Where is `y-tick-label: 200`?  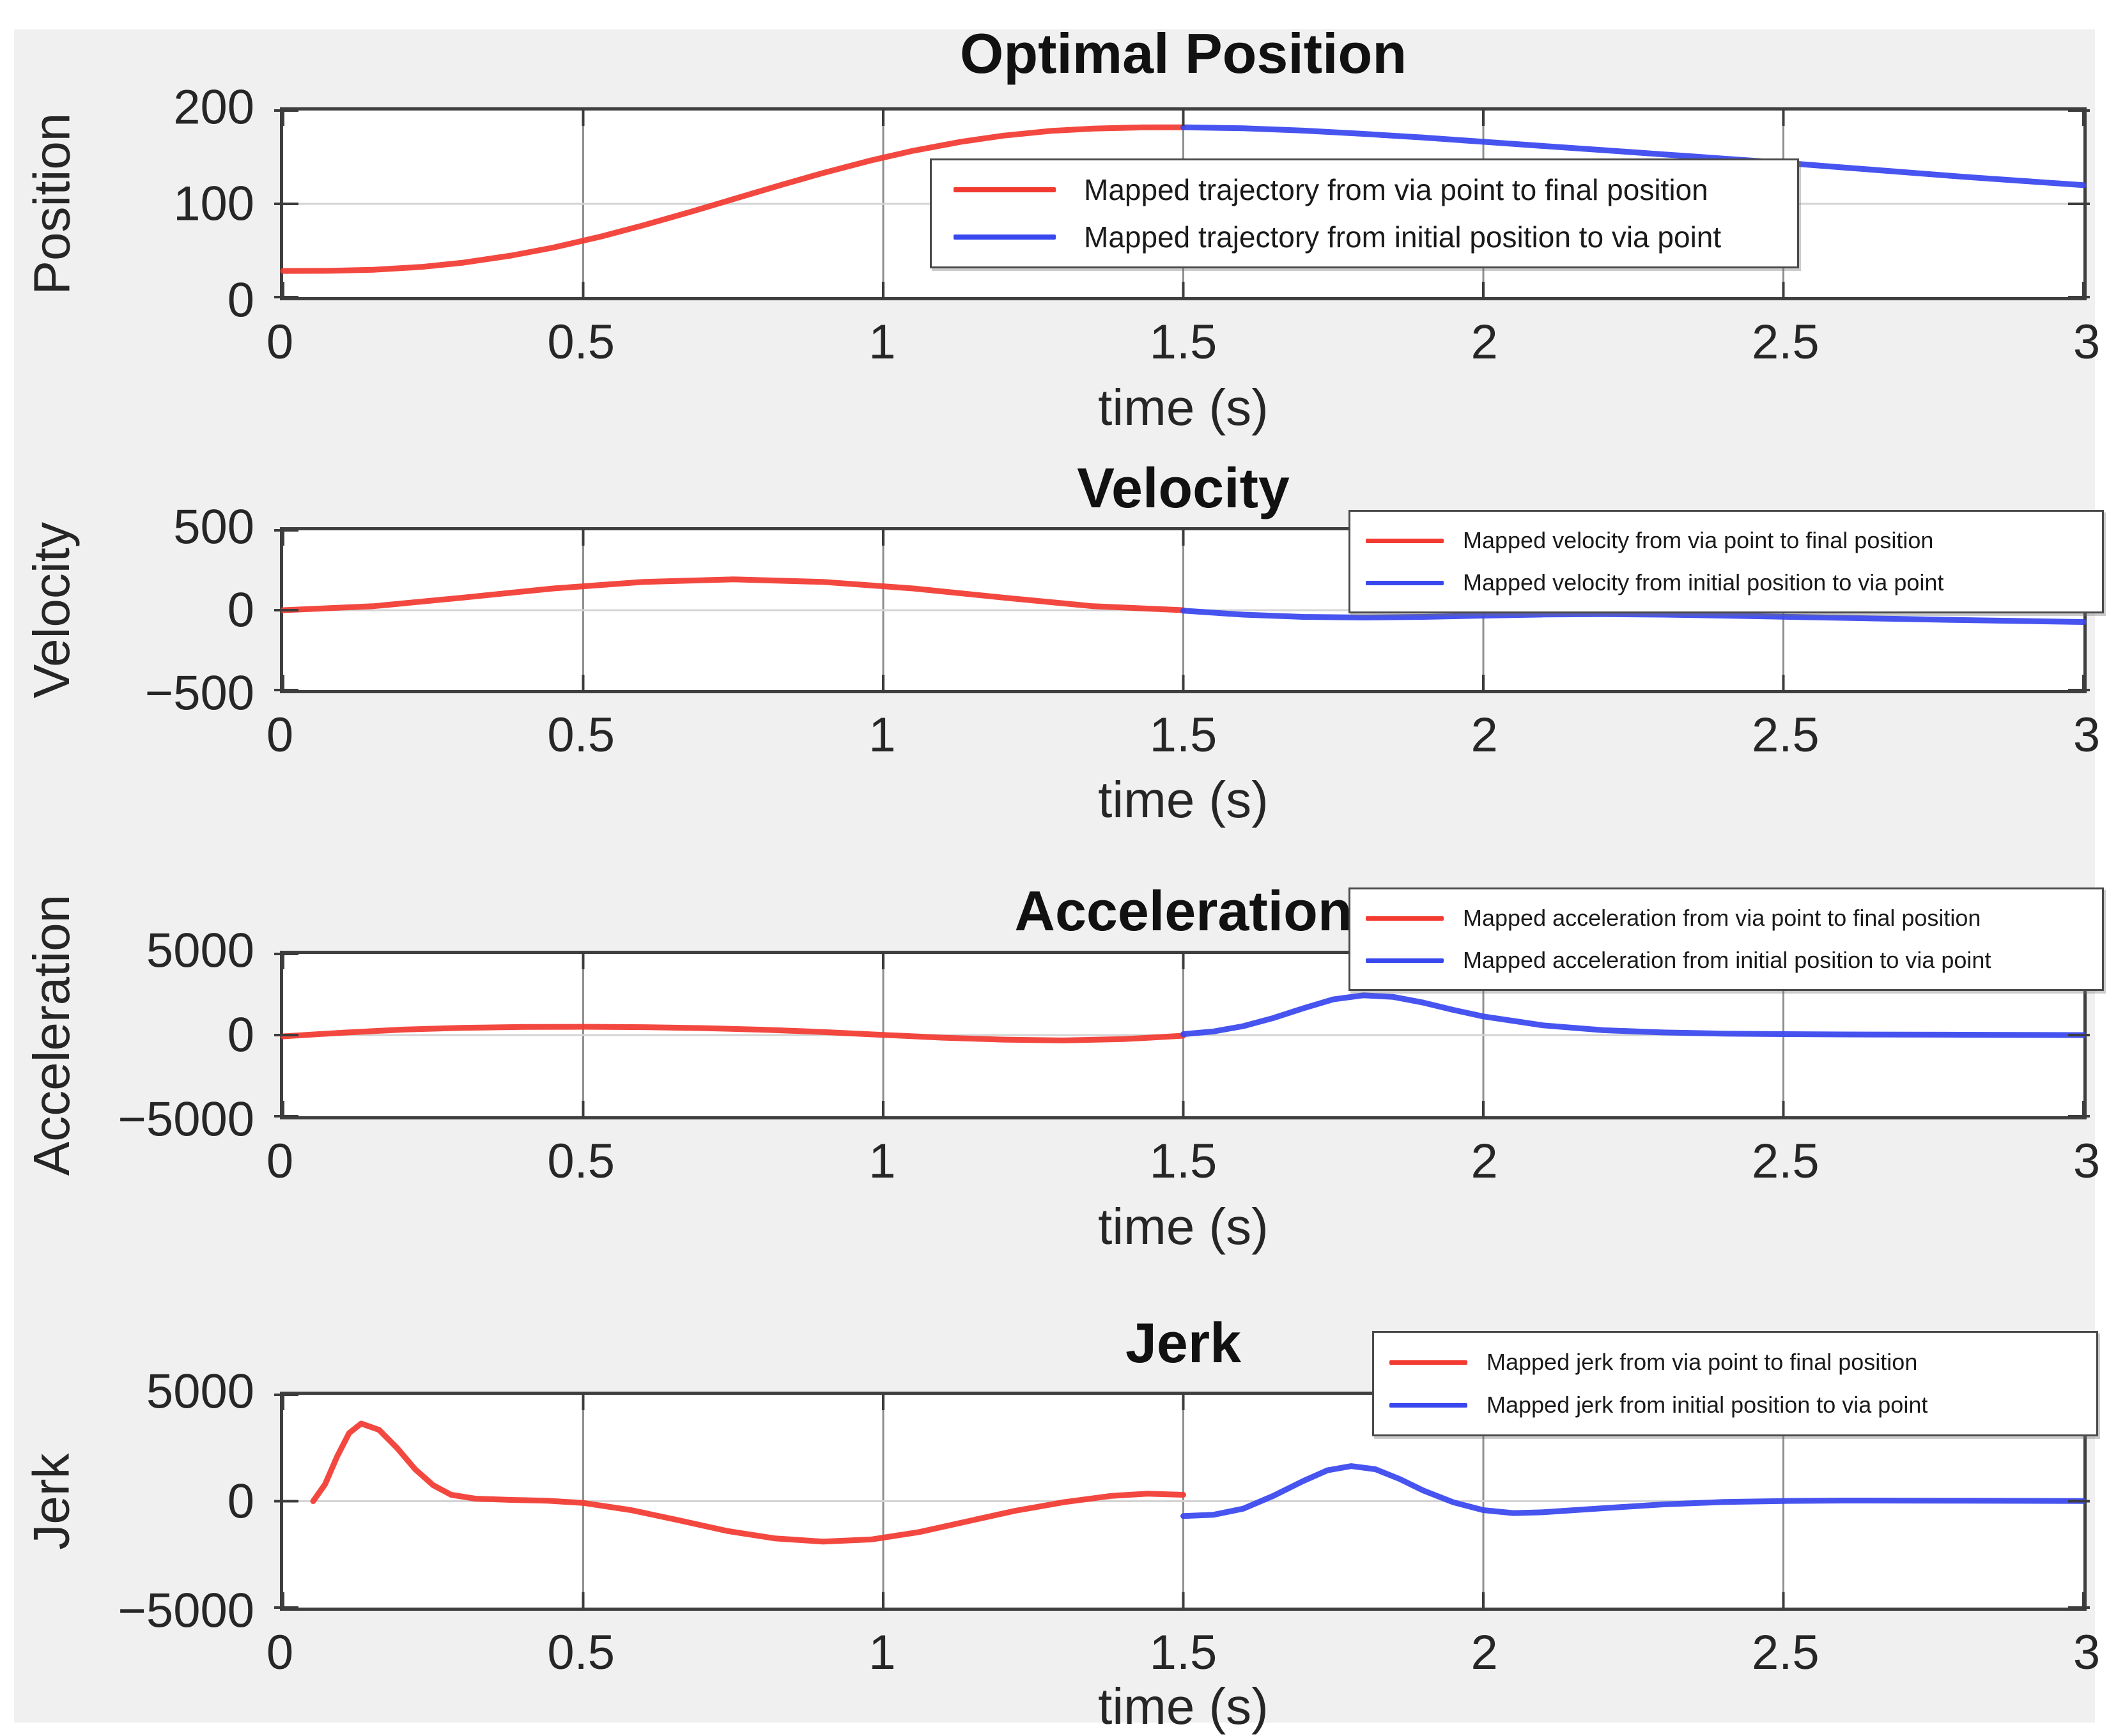
y-tick-label: 200 is located at coordinates (213, 108).